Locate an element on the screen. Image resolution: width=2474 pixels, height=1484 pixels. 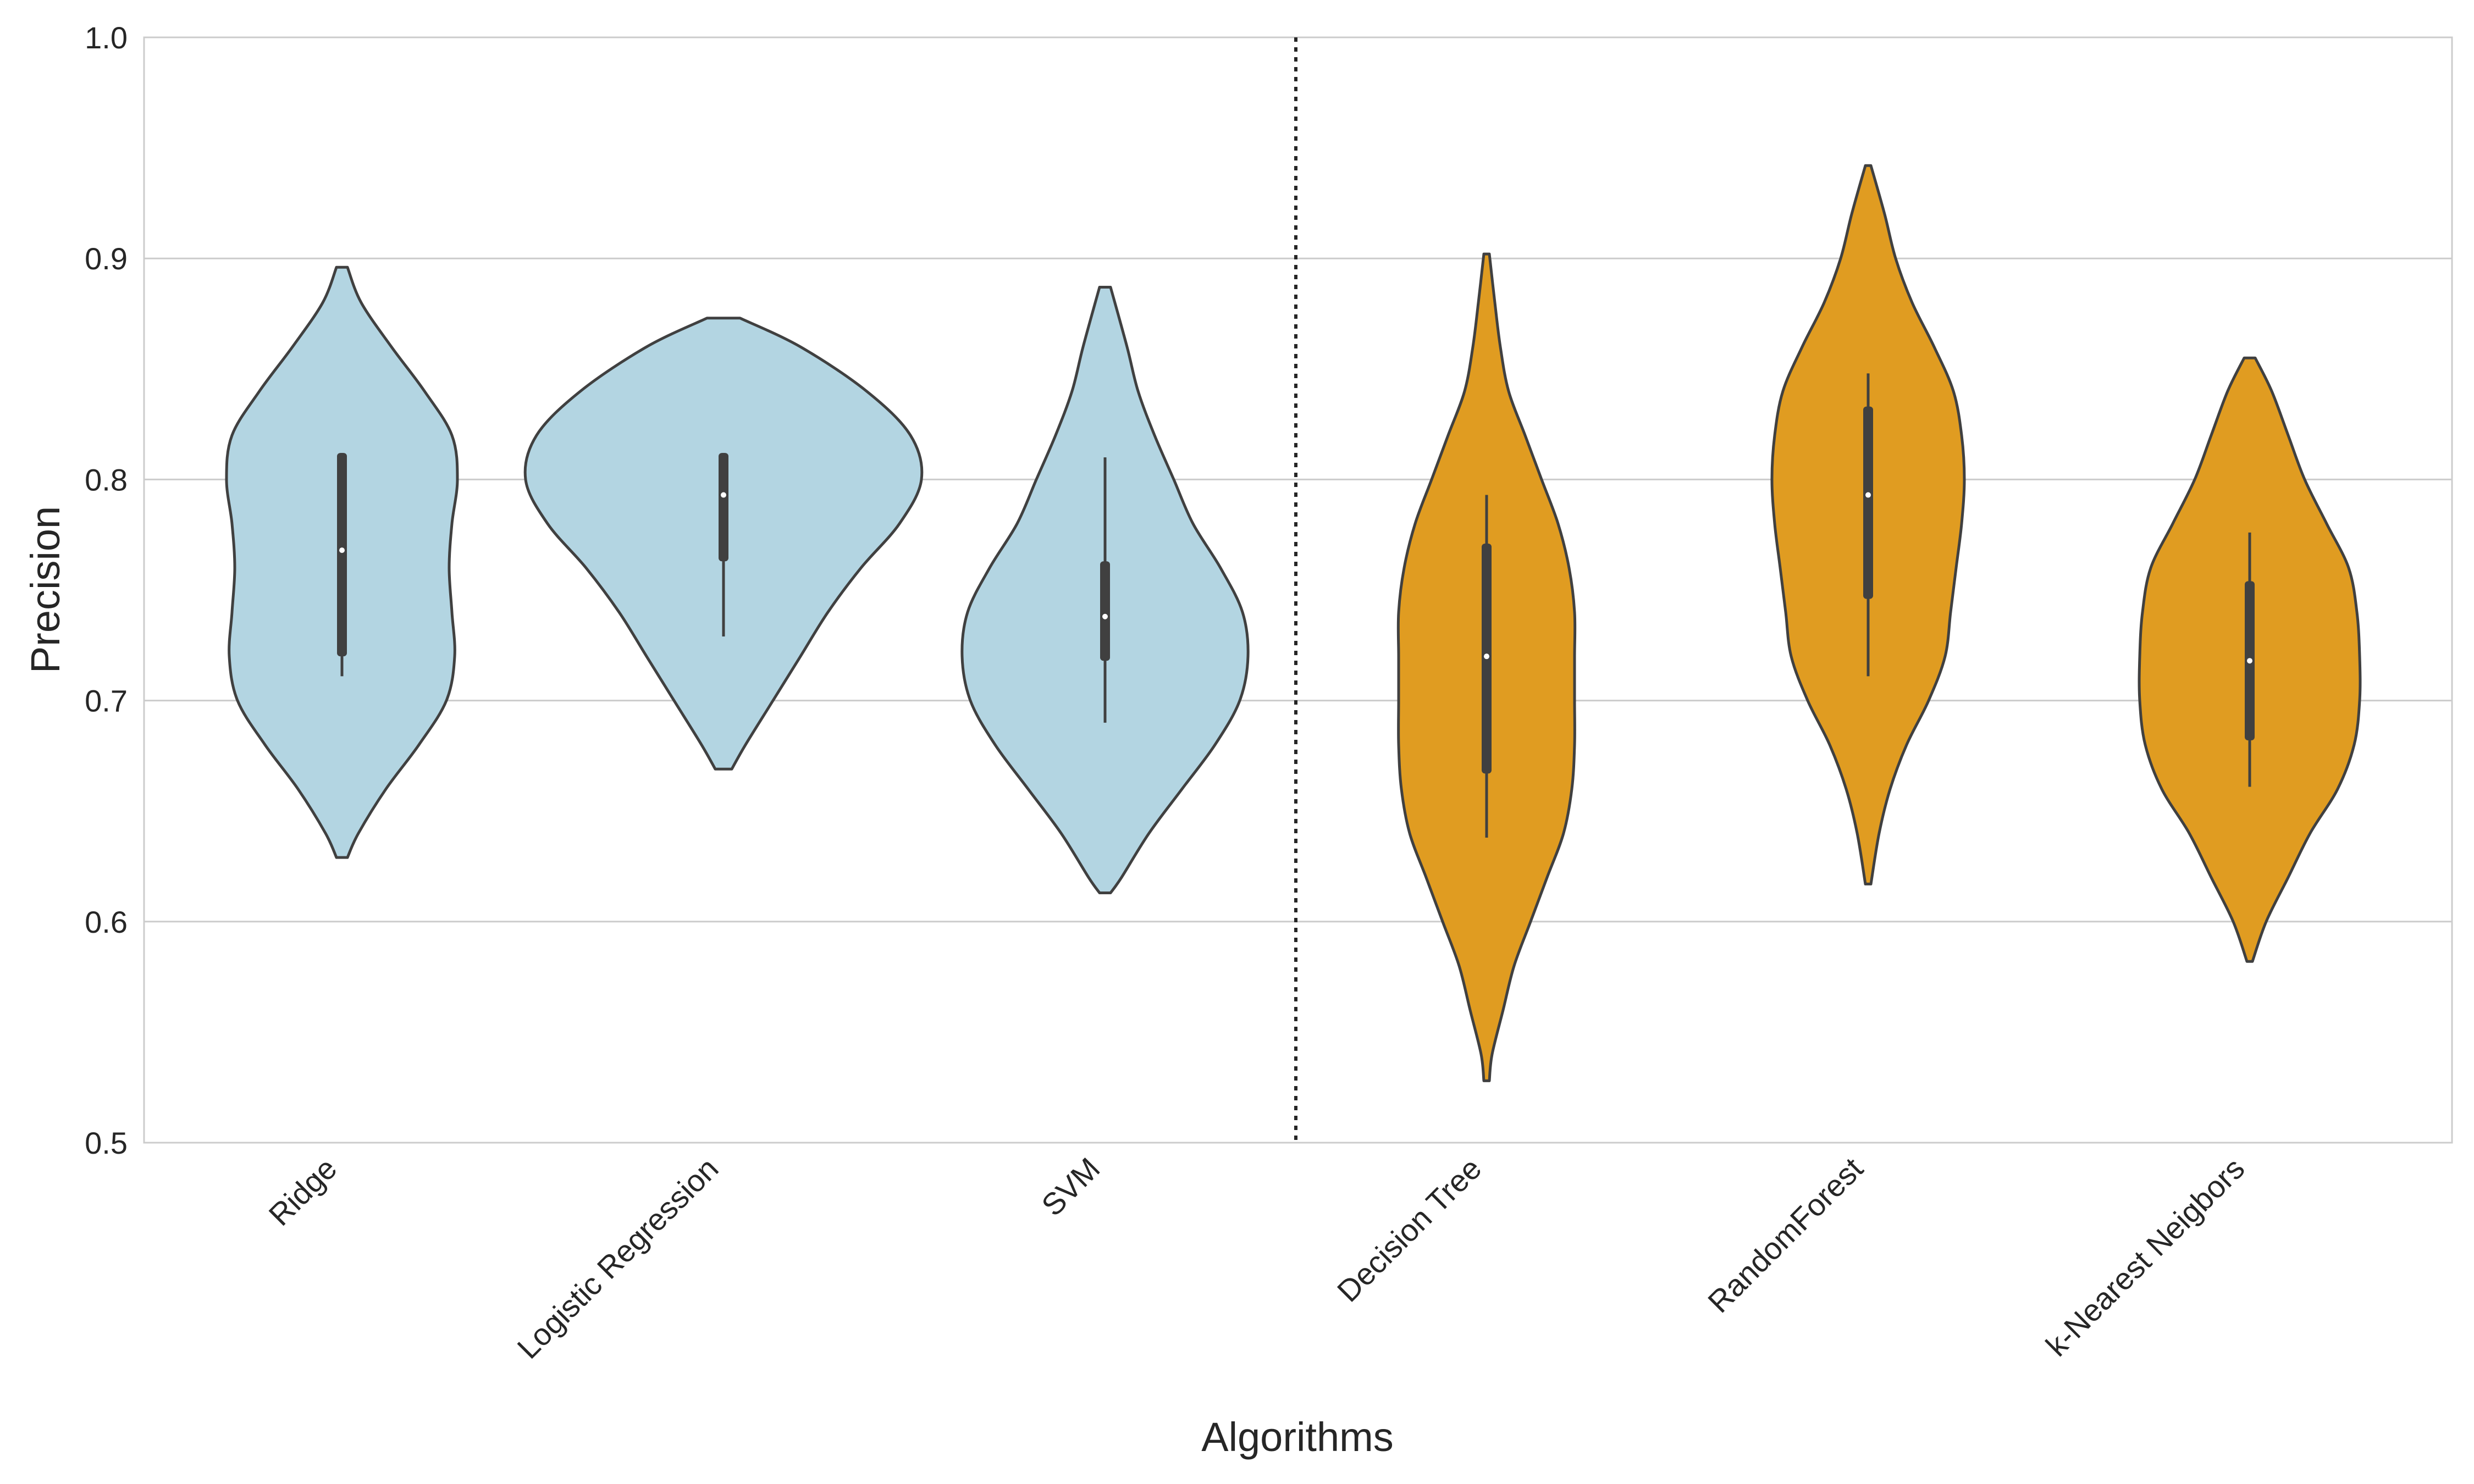
y-tick-label: 0.6 is located at coordinates (107, 922).